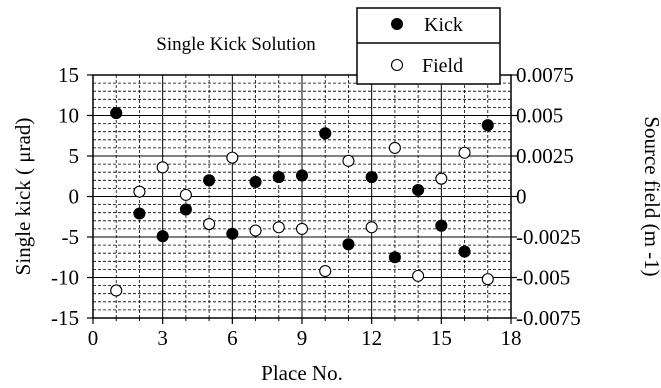 The width and height of the screenshot is (661, 388). I want to click on y-tick-label: -5, so click(71, 237).